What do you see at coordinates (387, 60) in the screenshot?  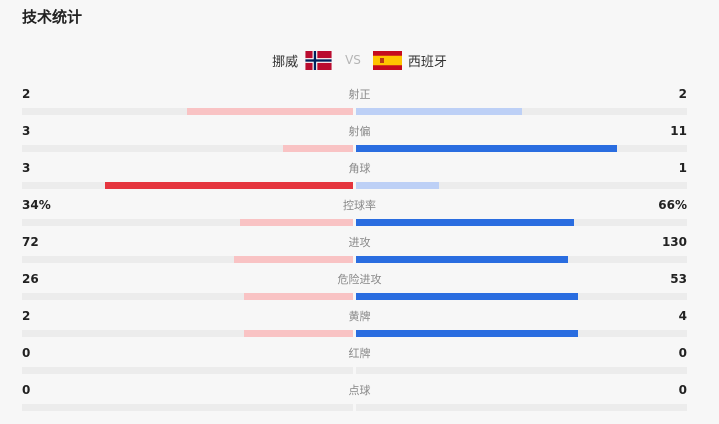 I see `spain-flag-icon` at bounding box center [387, 60].